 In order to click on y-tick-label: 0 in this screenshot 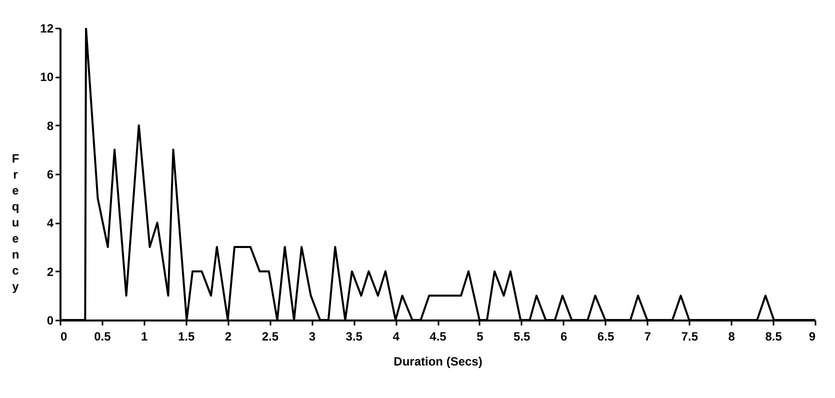, I will do `click(50, 321)`.